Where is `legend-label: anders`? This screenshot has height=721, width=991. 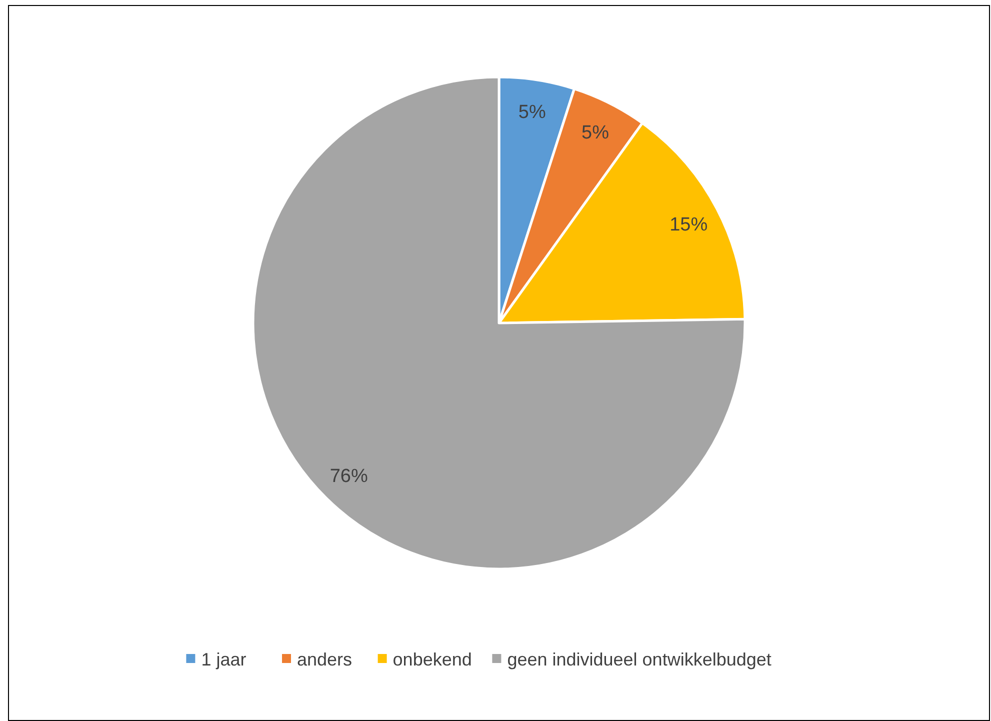
legend-label: anders is located at coordinates (324, 659).